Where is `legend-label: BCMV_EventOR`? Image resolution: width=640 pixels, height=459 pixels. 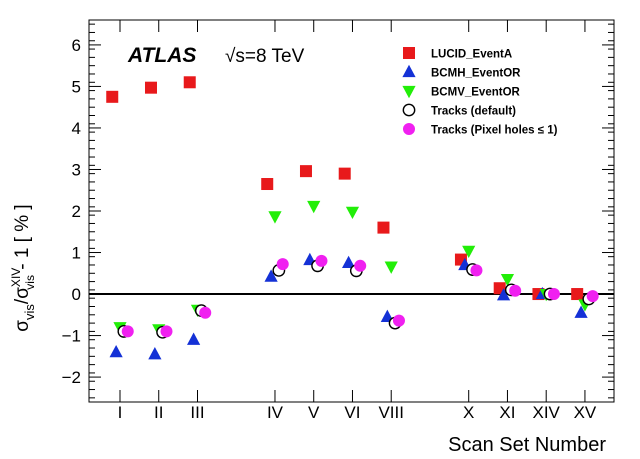 legend-label: BCMV_EventOR is located at coordinates (476, 93).